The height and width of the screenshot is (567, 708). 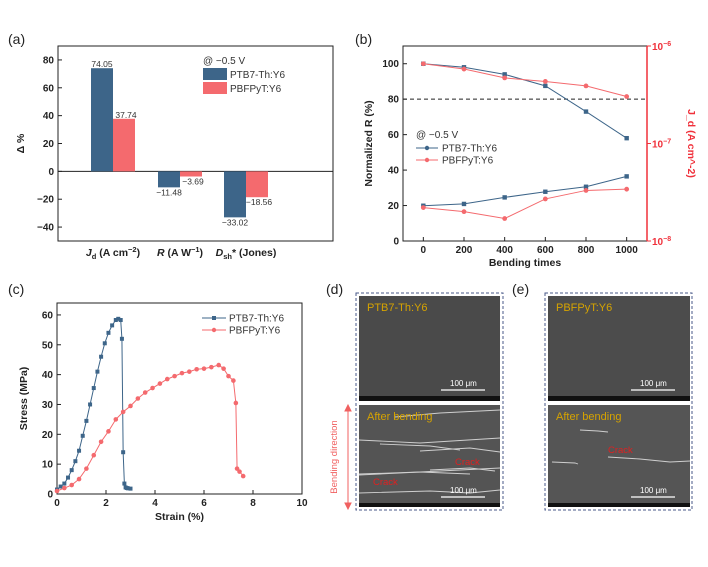 What do you see at coordinates (429, 401) in the screenshot?
I see `frame-d` at bounding box center [429, 401].